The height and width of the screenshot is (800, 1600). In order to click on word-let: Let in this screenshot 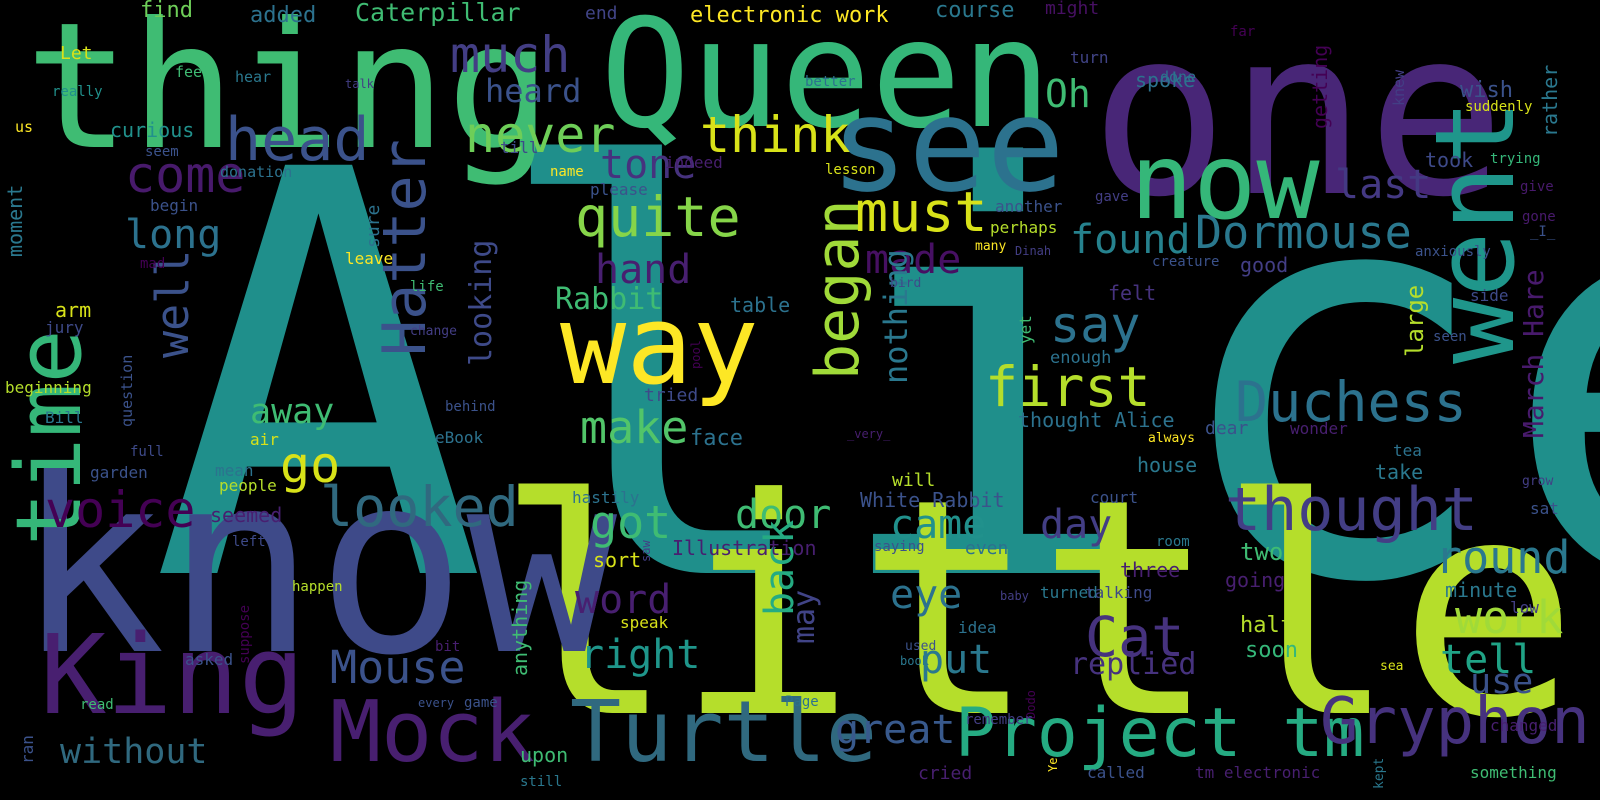, I will do `click(76, 53)`.